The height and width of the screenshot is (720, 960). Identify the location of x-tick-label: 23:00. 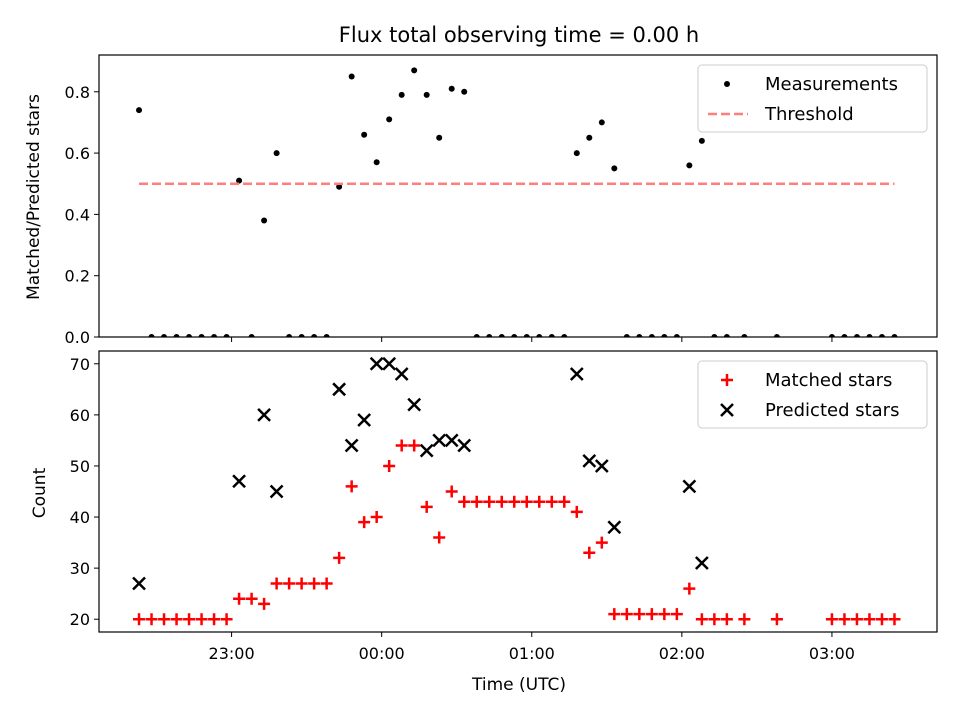
(232, 653).